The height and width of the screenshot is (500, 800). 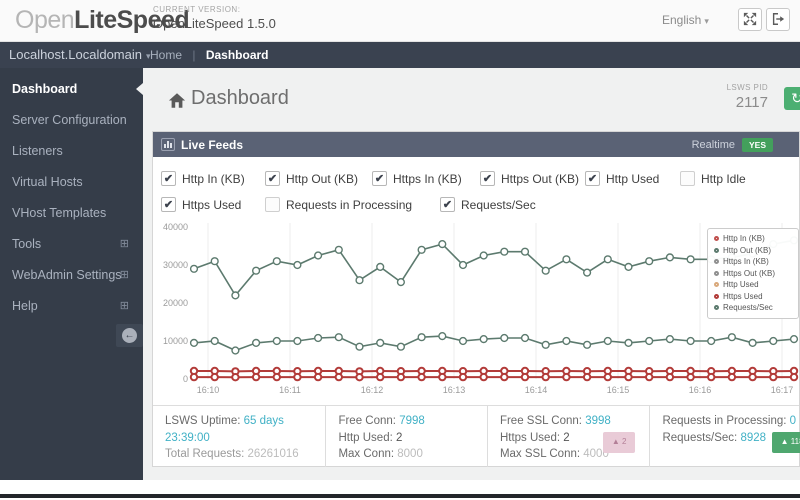 I want to click on sidebar-item-dashboard: Dashboard, so click(x=71, y=89).